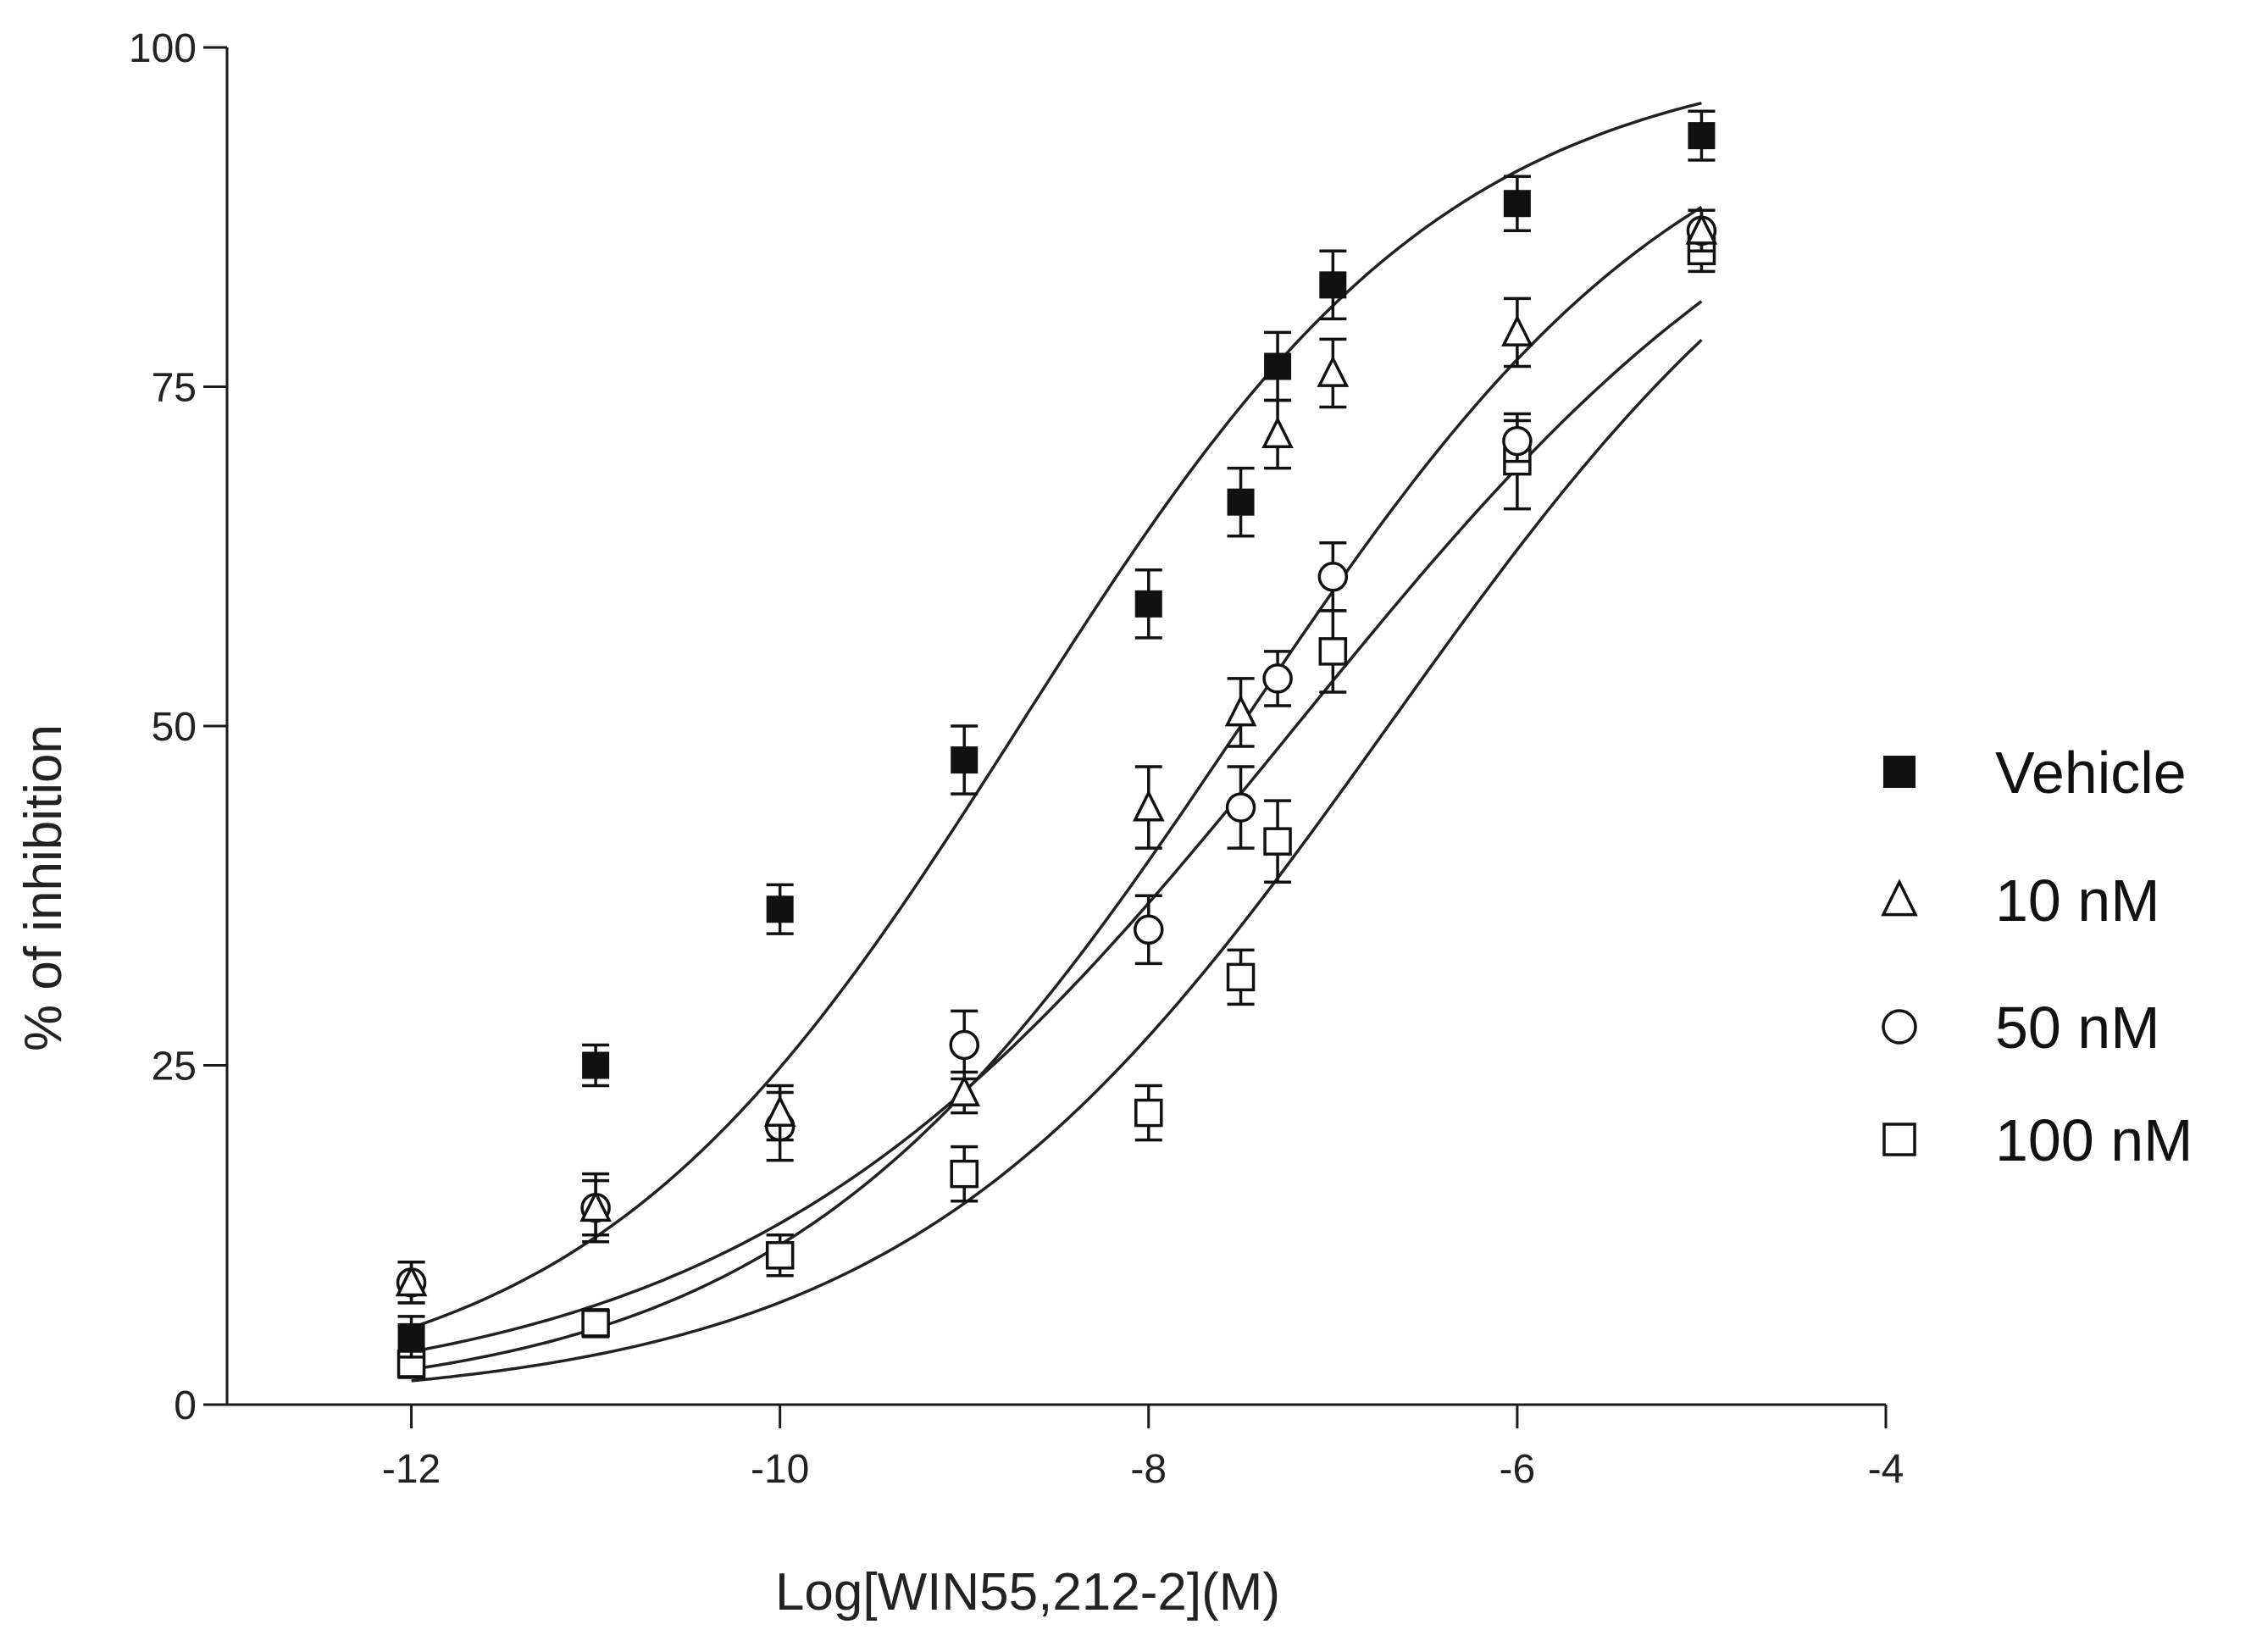  I want to click on y-ticks: 0 25 50 75 100, so click(178, 727).